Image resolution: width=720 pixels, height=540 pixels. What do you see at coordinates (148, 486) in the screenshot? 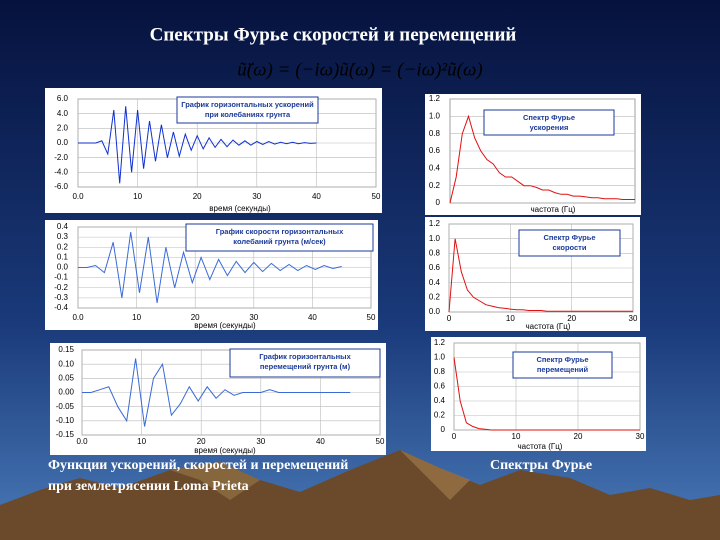
I see `caption: при землетрясении Loma Prieta` at bounding box center [148, 486].